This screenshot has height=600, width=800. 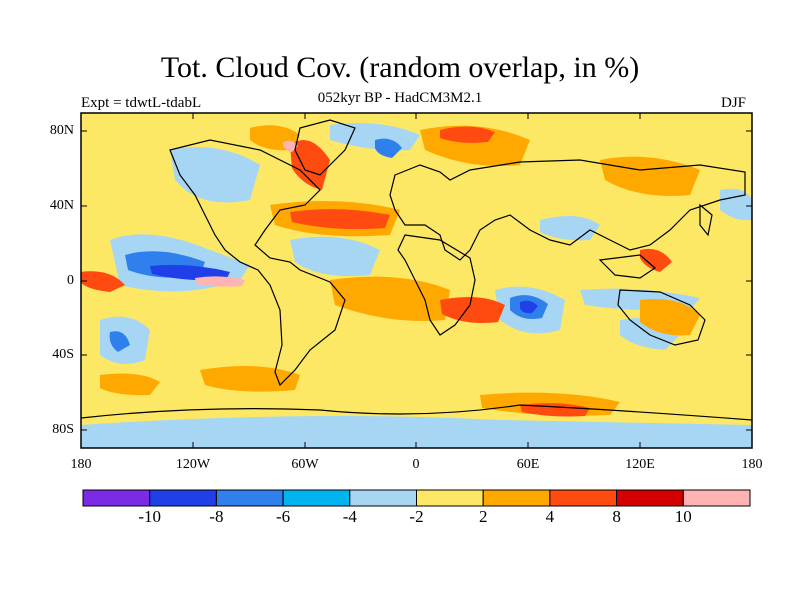 What do you see at coordinates (283, 516) in the screenshot?
I see `colorbar-label: -6` at bounding box center [283, 516].